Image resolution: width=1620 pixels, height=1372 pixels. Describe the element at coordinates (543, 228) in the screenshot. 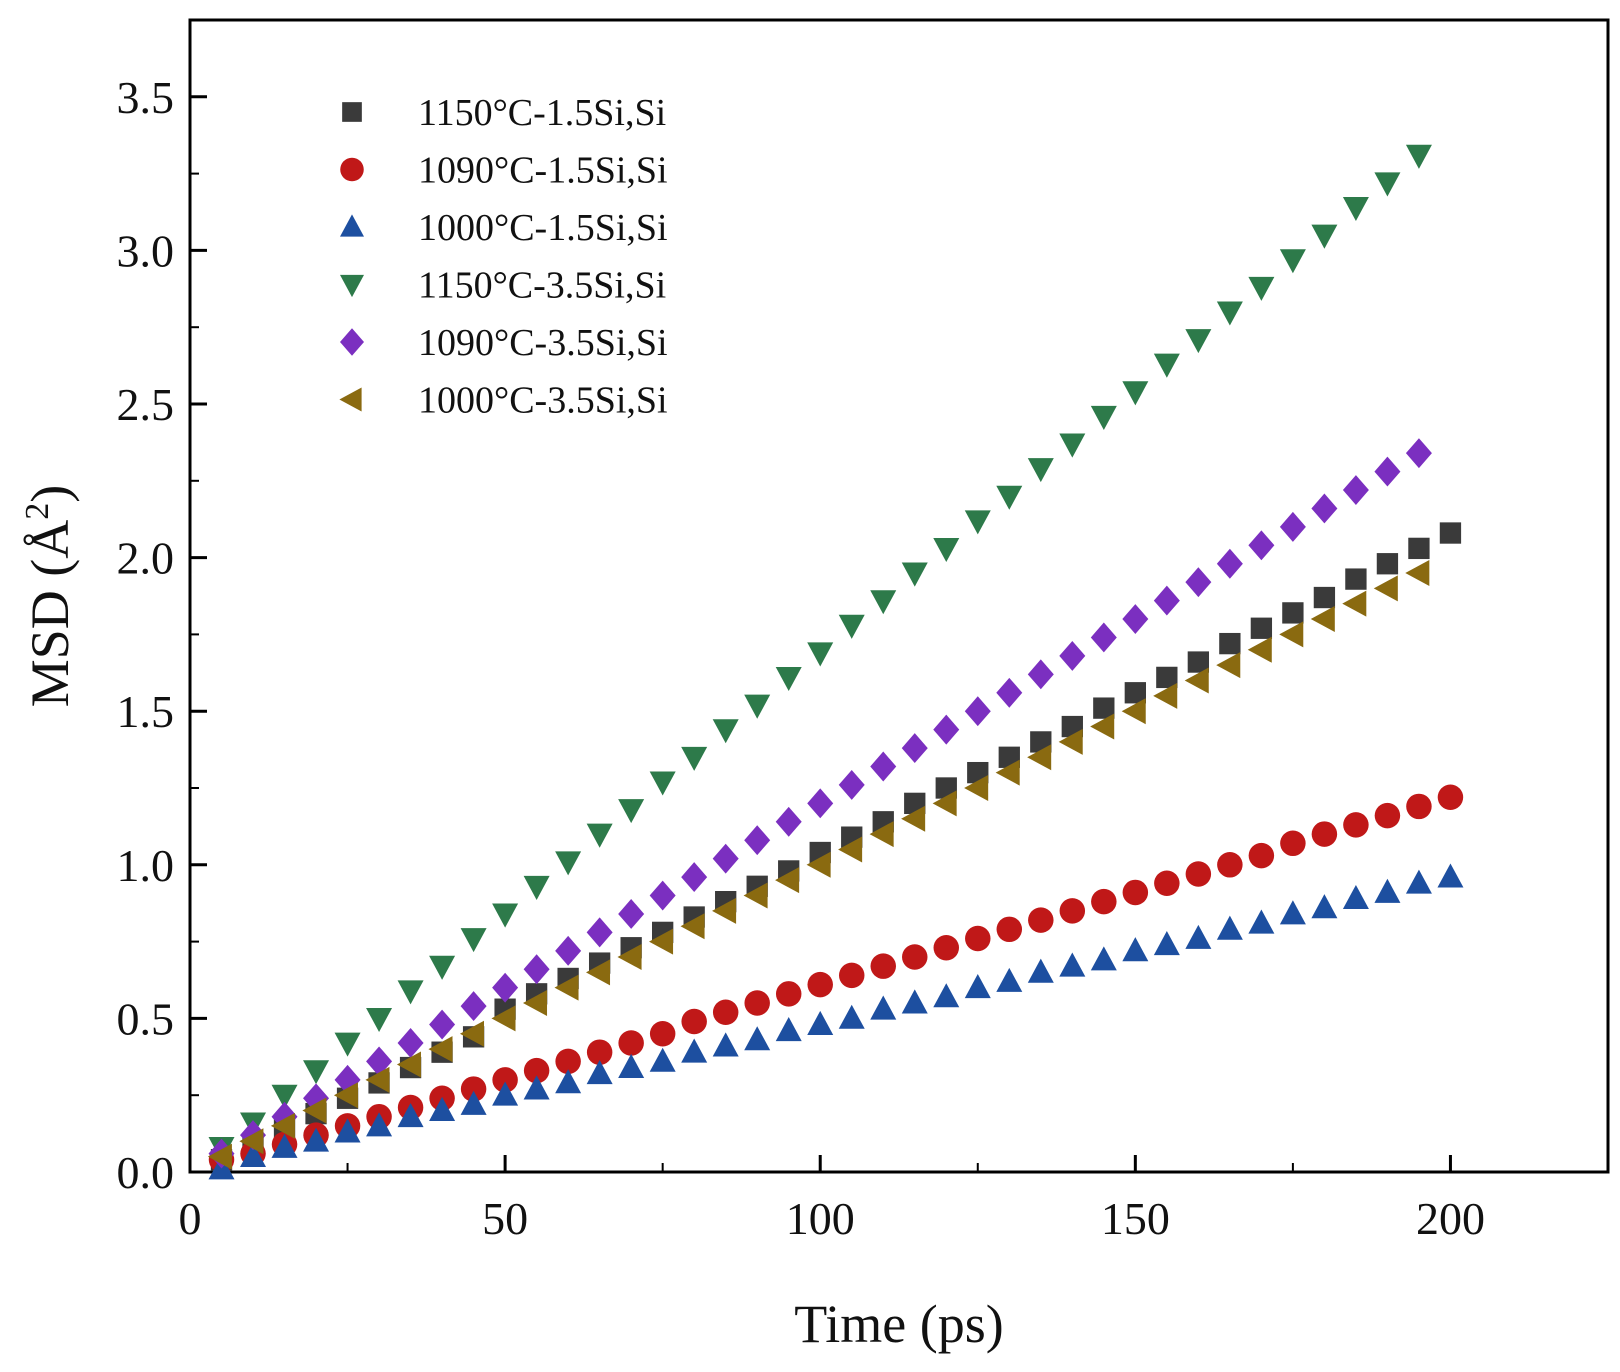

I see `legend-label: 1000°C-1.5Si,Si` at that location.